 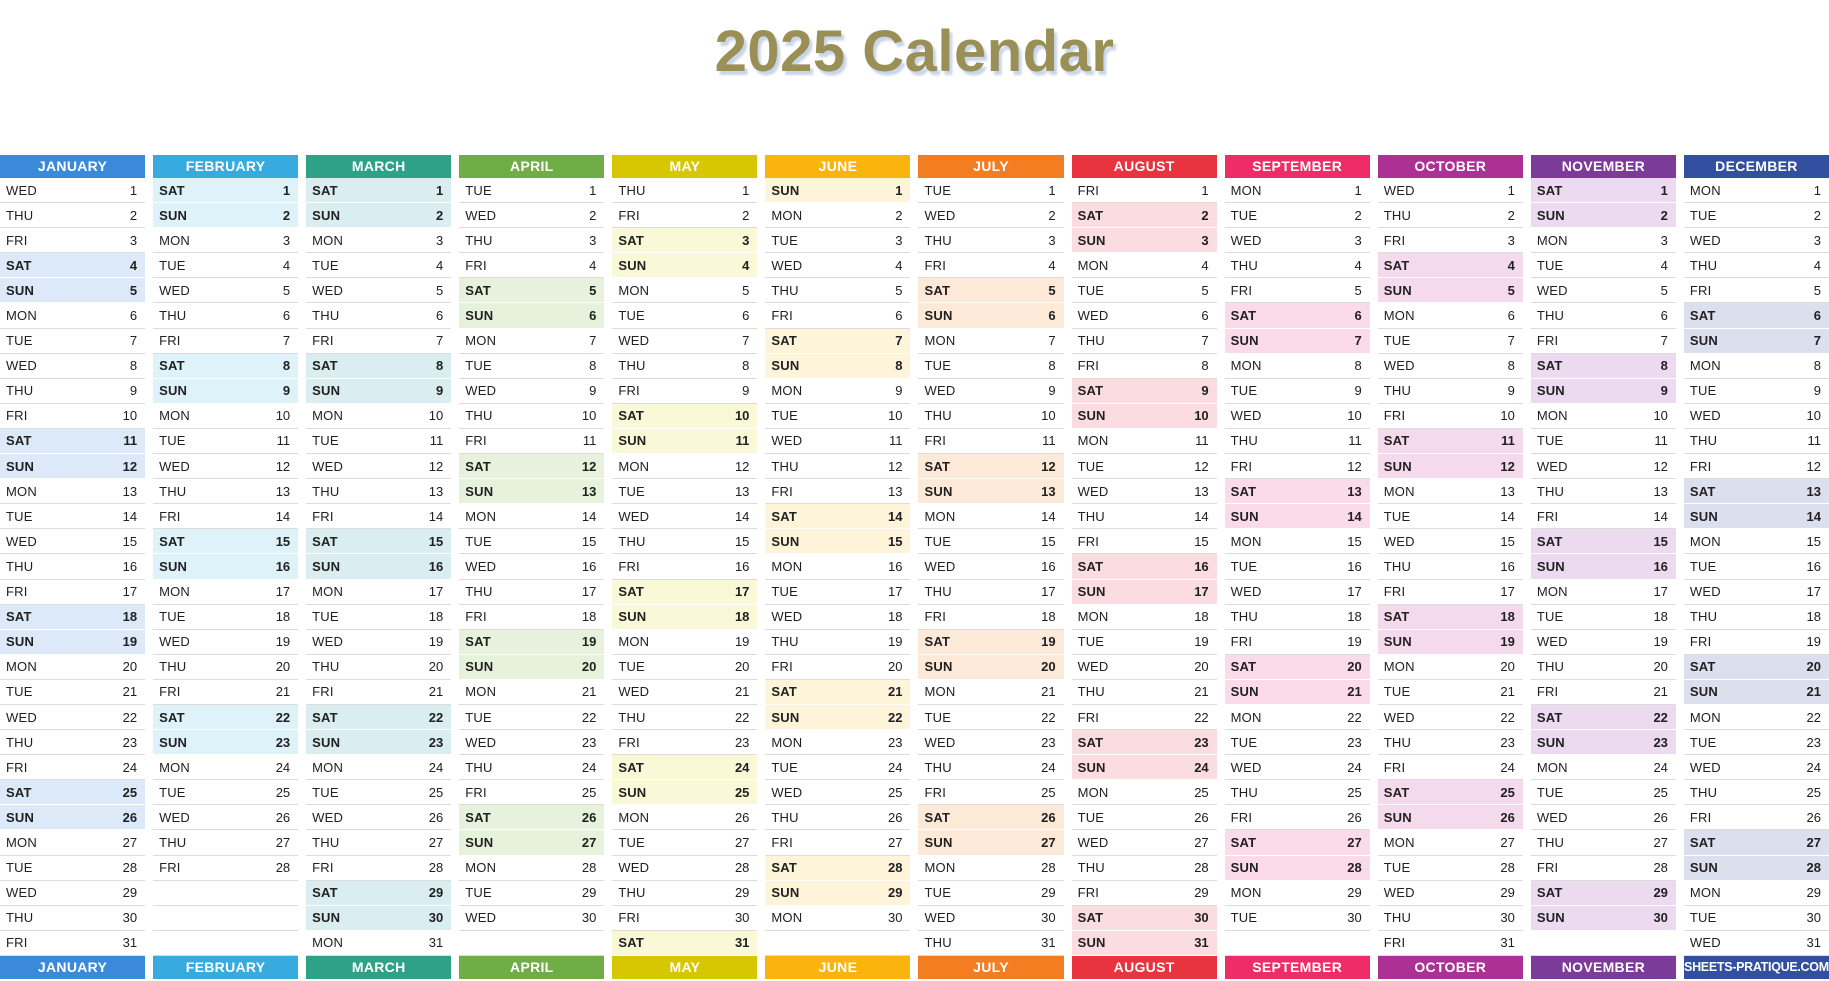 What do you see at coordinates (1813, 817) in the screenshot?
I see `day-number: 26` at bounding box center [1813, 817].